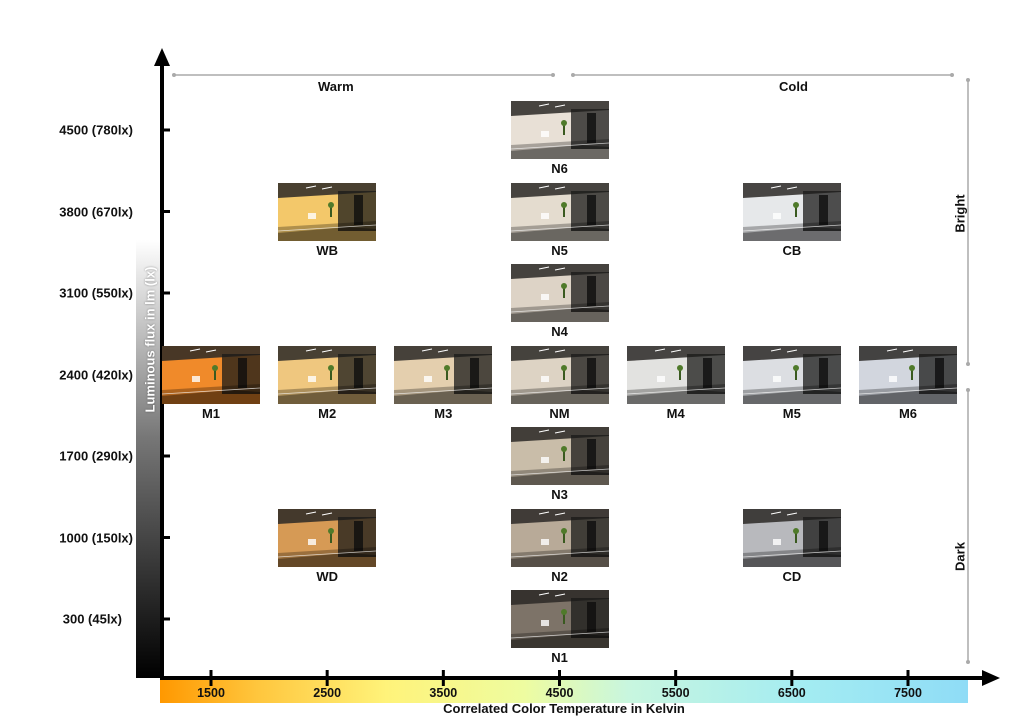 The image size is (1024, 724). What do you see at coordinates (92, 619) in the screenshot?
I see `y-tick-label: 300 (45lx)` at bounding box center [92, 619].